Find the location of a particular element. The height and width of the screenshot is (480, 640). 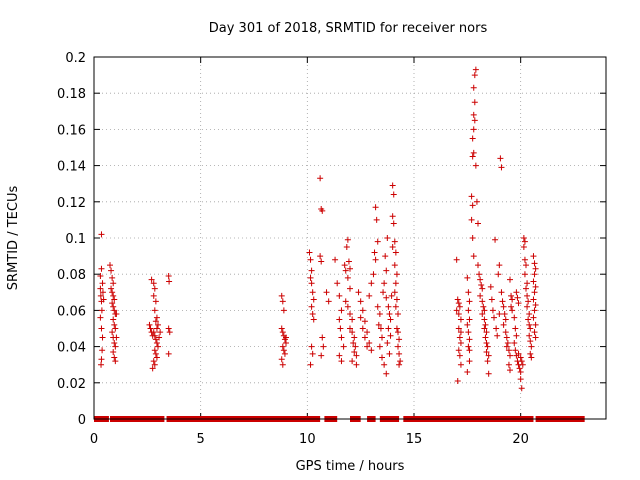

y-tick-label: 0.12 is located at coordinates (71, 203).